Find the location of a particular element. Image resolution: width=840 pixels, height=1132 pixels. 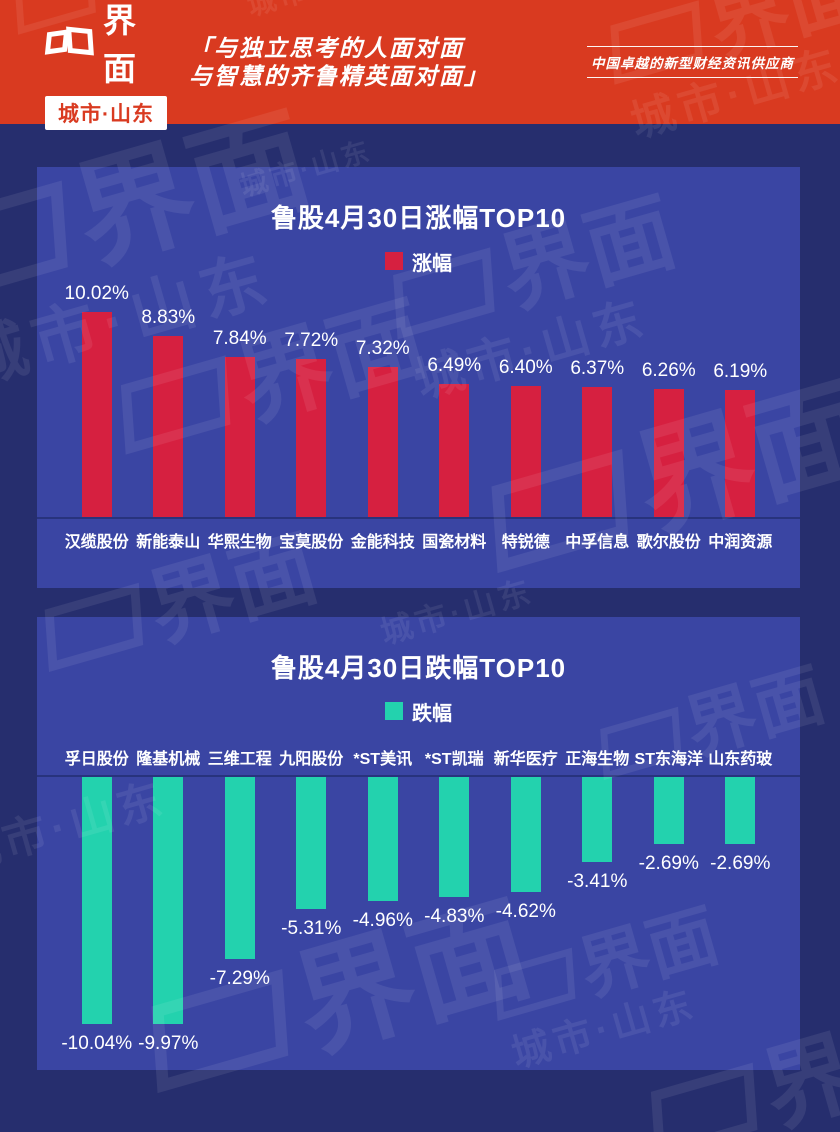

jiemian-watermark-icon is located at coordinates (704, 1097).